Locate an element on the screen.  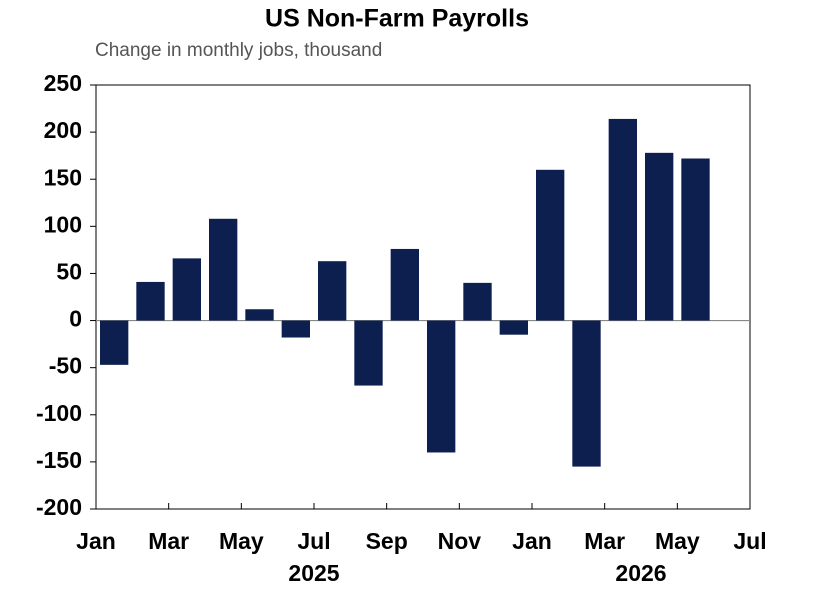
chart-subtitle: Change in monthly jobs, thousand is located at coordinates (238, 50).